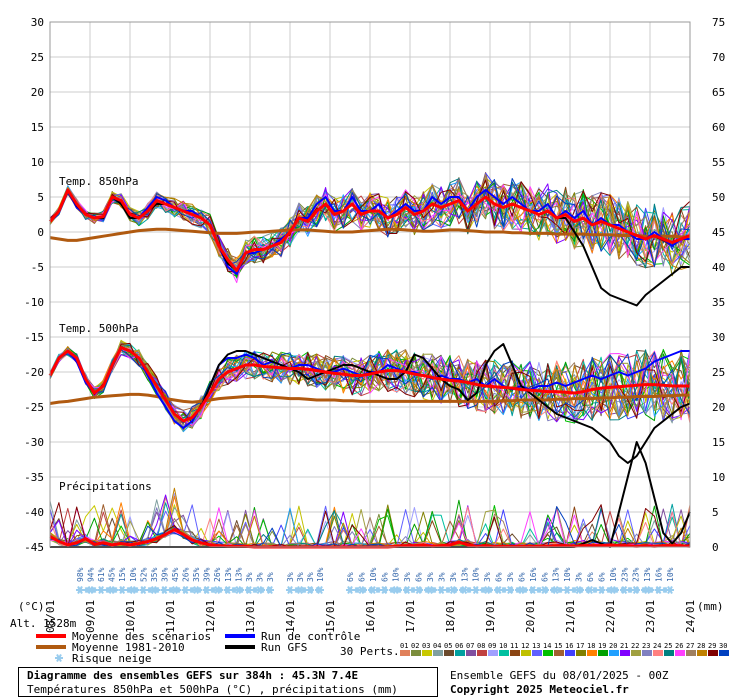 This screenshot has height=700, width=740. I want to click on x-tick-label: 11/01, so click(170, 616).